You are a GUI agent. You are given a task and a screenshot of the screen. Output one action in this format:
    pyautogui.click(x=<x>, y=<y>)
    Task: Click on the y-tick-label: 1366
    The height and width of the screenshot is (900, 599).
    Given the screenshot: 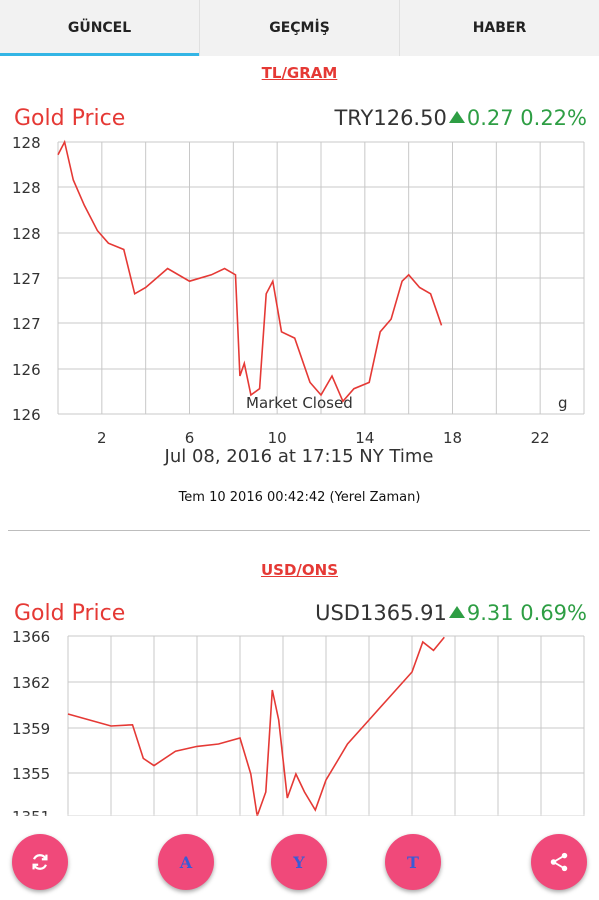 What is the action you would take?
    pyautogui.click(x=31, y=637)
    